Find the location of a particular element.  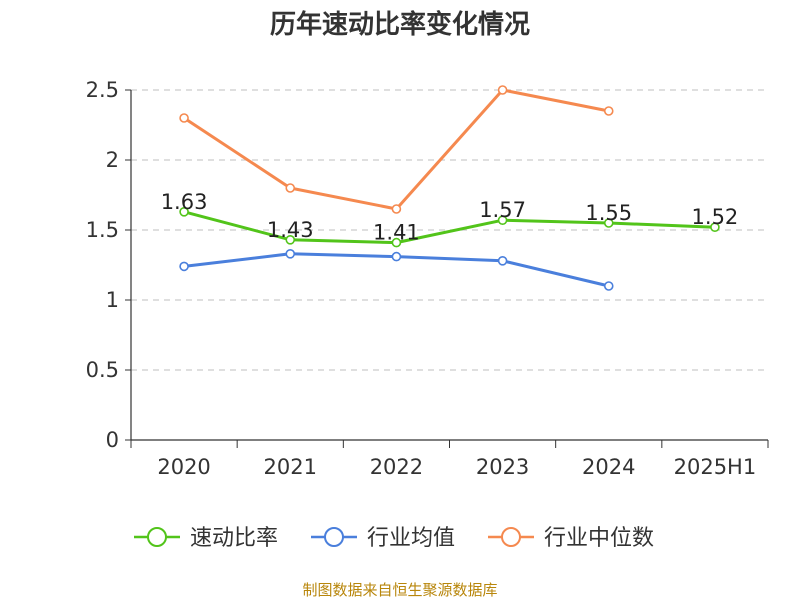

x-tick-label: 2023 is located at coordinates (502, 467).